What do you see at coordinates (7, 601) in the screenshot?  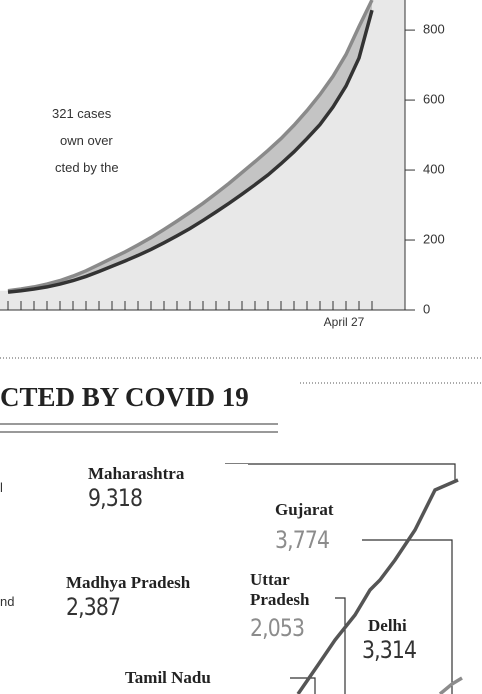 I see `fragment: nd` at bounding box center [7, 601].